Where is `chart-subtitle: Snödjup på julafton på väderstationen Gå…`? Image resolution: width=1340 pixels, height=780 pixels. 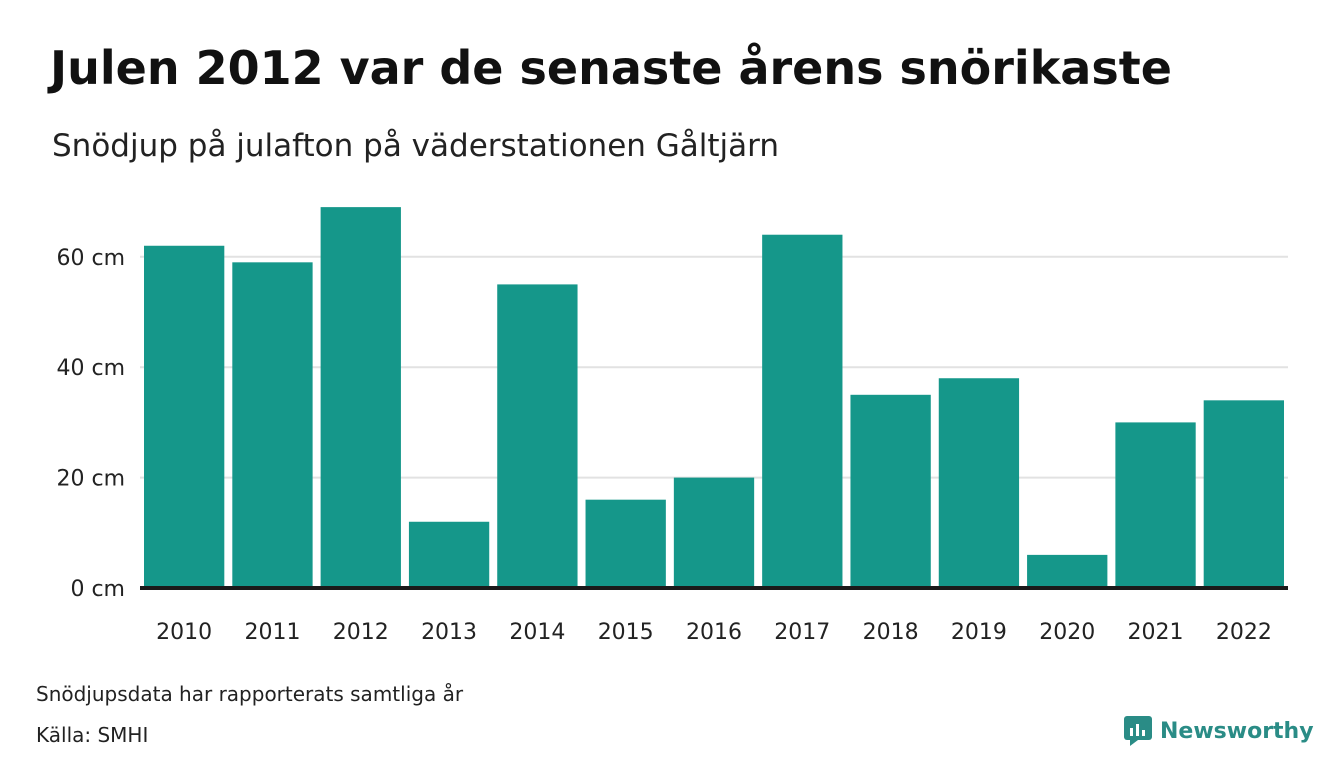 chart-subtitle: Snödjup på julafton på väderstationen Gå… is located at coordinates (416, 146).